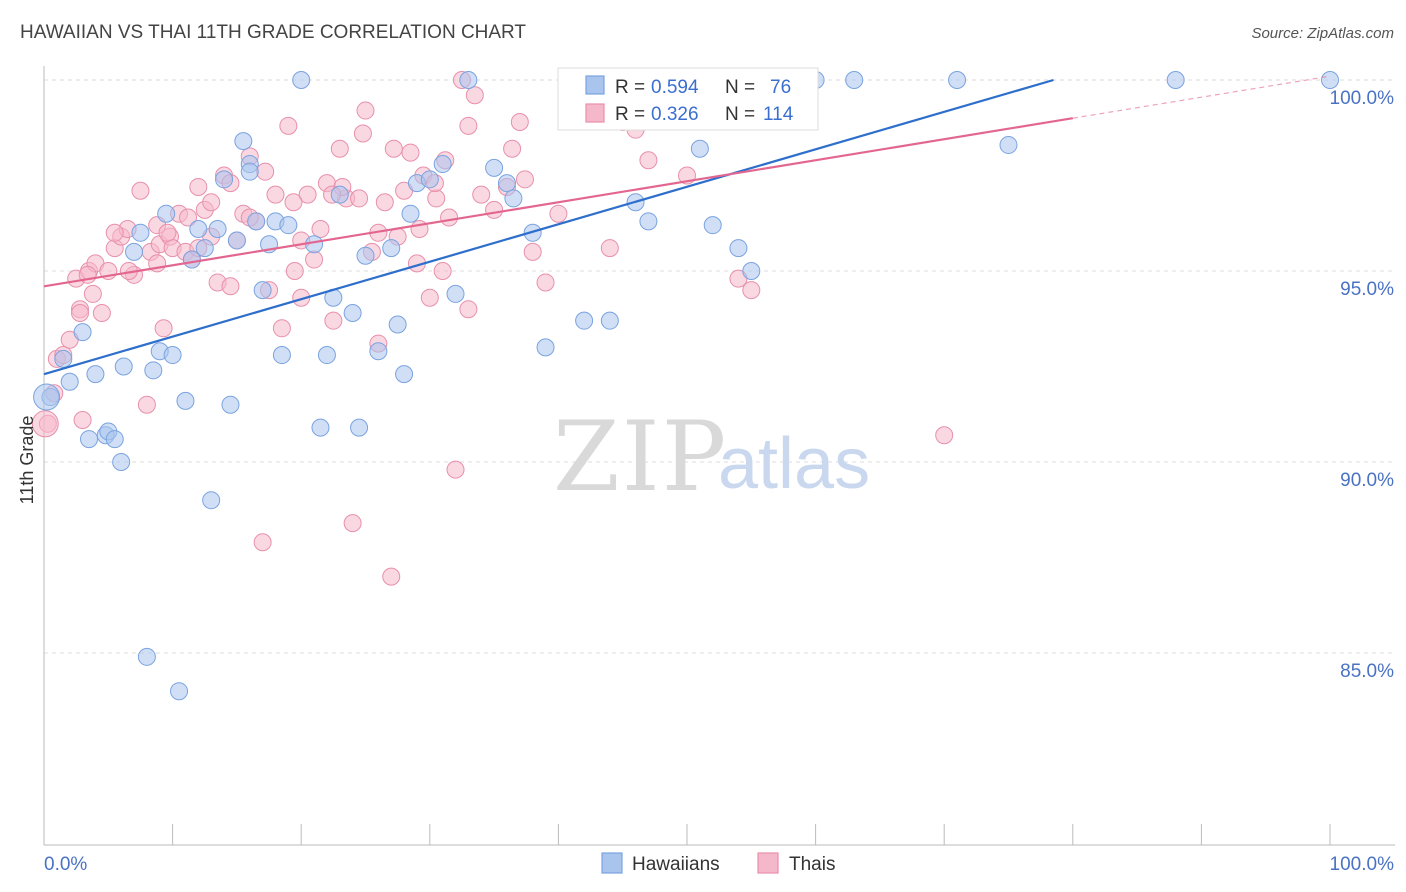 Image resolution: width=1406 pixels, height=892 pixels. What do you see at coordinates (740, 114) in the screenshot?
I see `legend-n-label-thais: N =` at bounding box center [740, 114].